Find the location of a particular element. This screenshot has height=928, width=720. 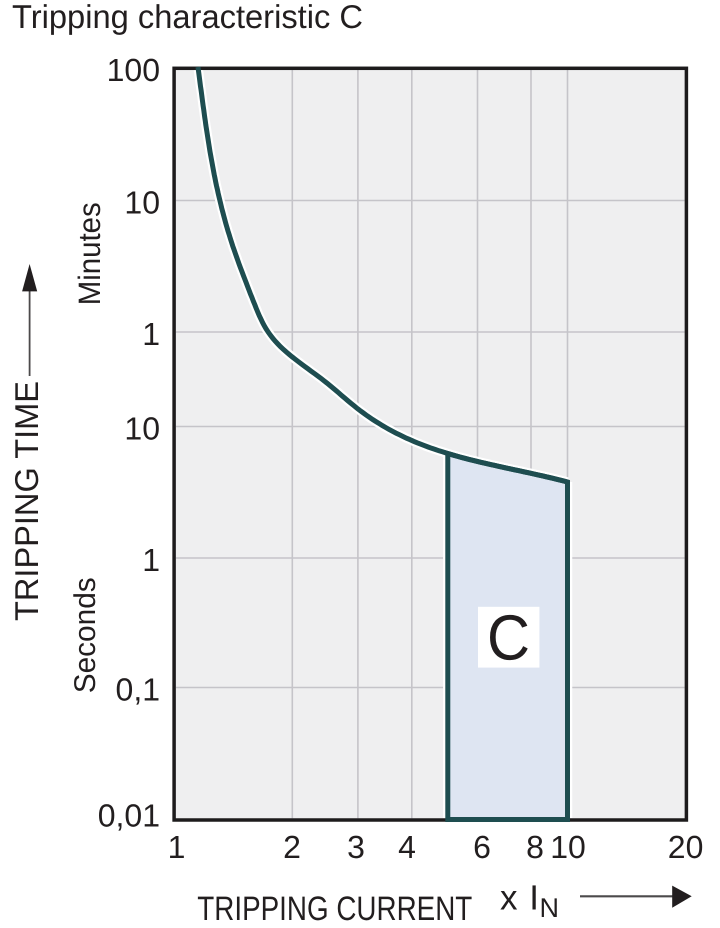

svg-text: 2 is located at coordinates (292, 847).